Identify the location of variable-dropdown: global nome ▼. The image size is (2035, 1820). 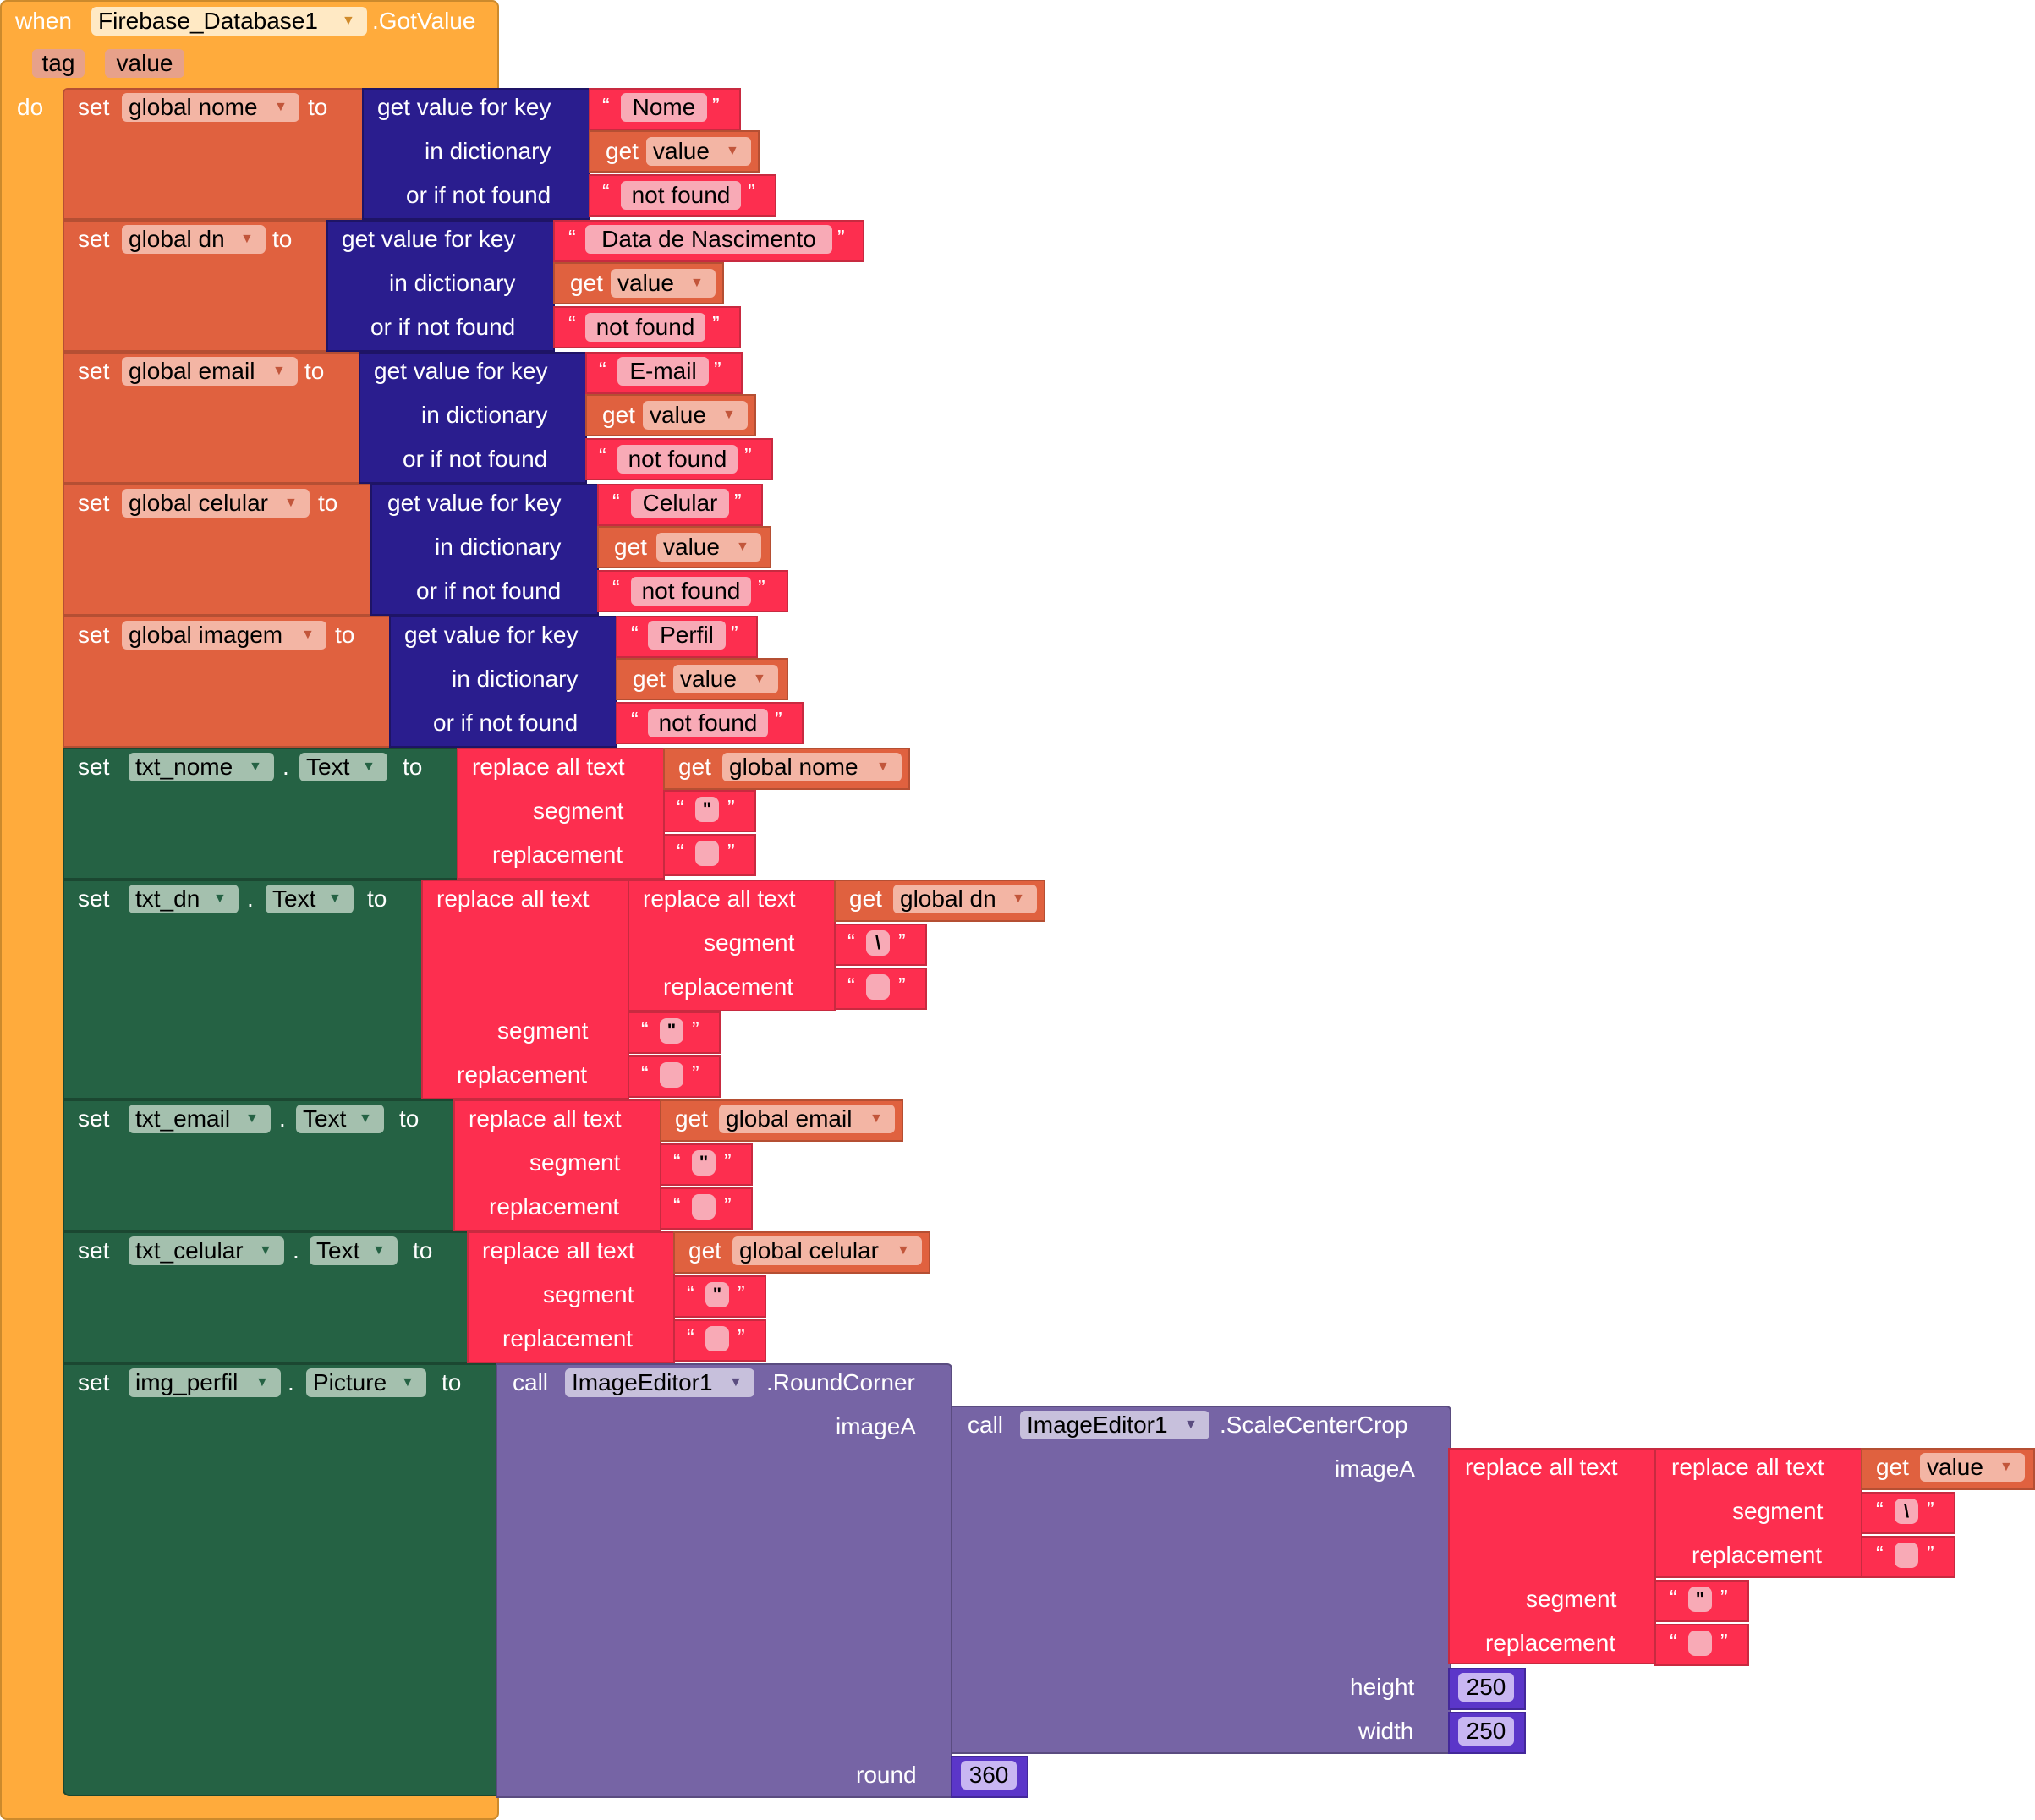
(211, 107).